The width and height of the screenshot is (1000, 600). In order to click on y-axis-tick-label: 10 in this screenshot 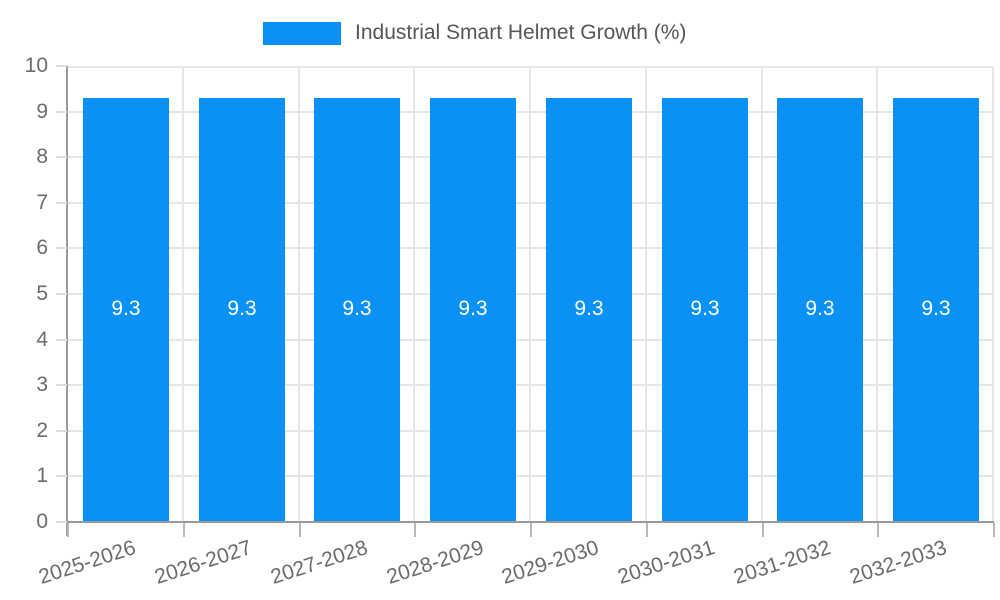, I will do `click(36, 65)`.